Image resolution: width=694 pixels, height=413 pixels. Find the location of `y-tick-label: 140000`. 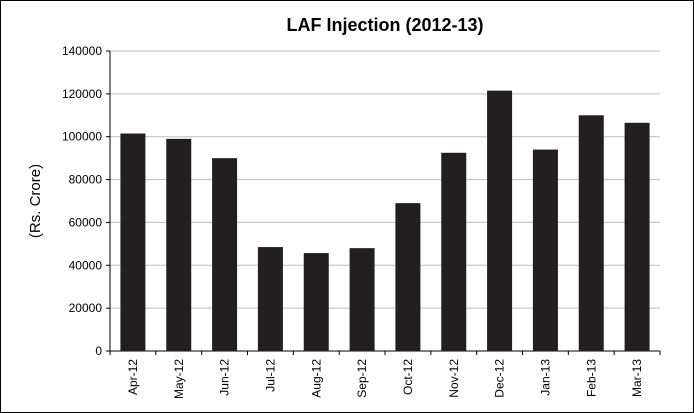

y-tick-label: 140000 is located at coordinates (82, 51).